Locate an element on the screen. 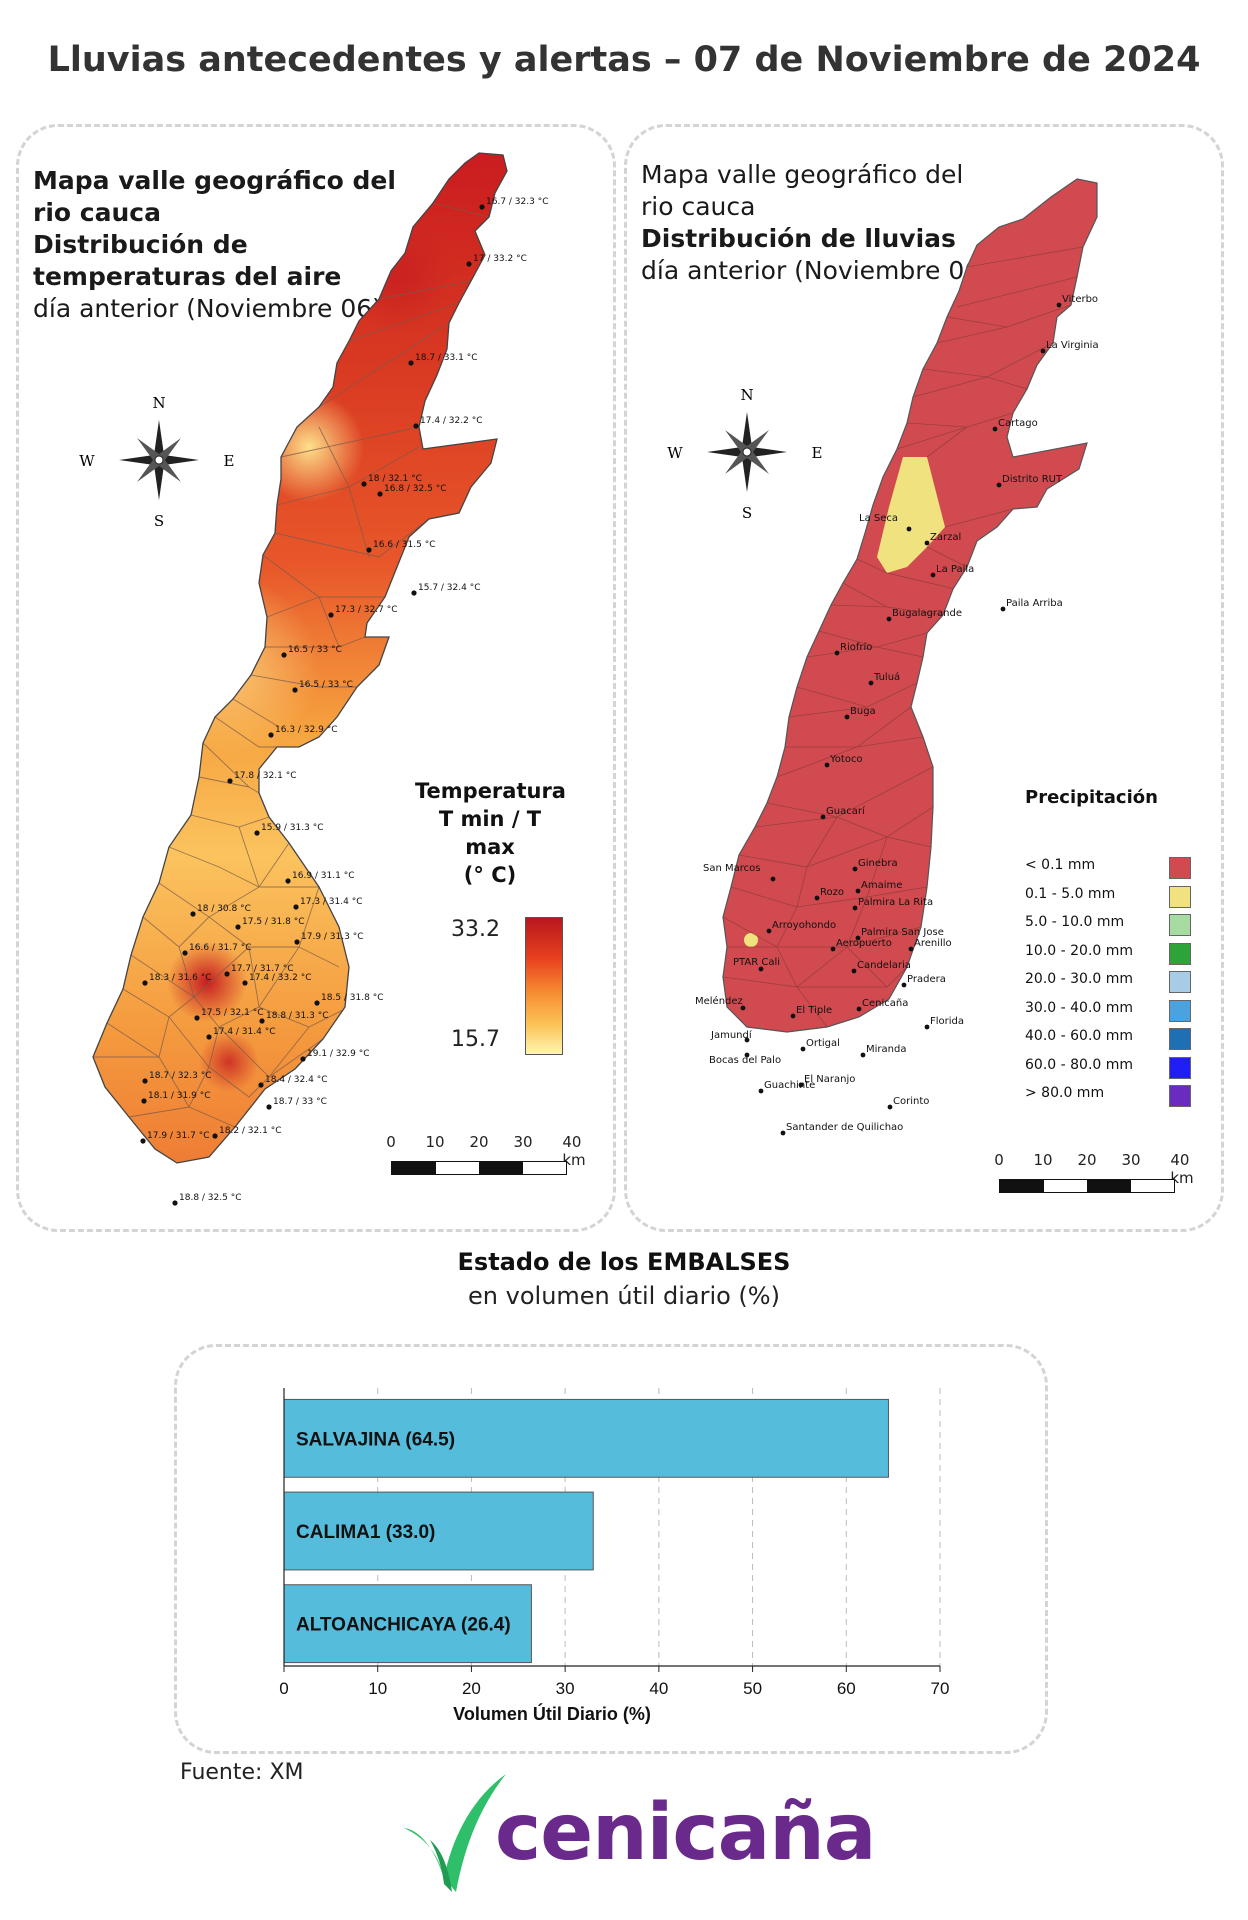  rain-station-label: Miranda is located at coordinates (886, 1049).